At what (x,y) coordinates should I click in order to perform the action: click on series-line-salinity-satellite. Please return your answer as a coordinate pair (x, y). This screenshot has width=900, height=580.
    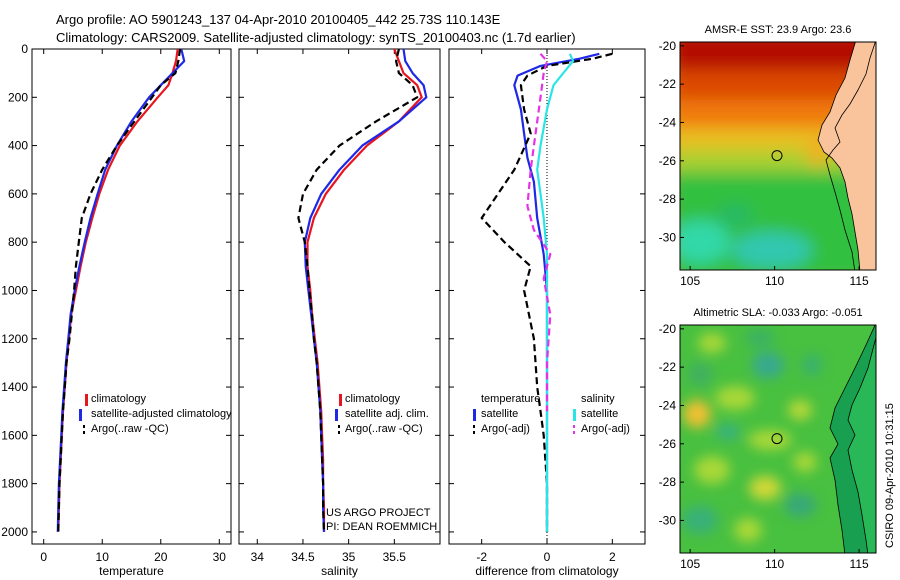
    Looking at the image, I should click on (555, 292).